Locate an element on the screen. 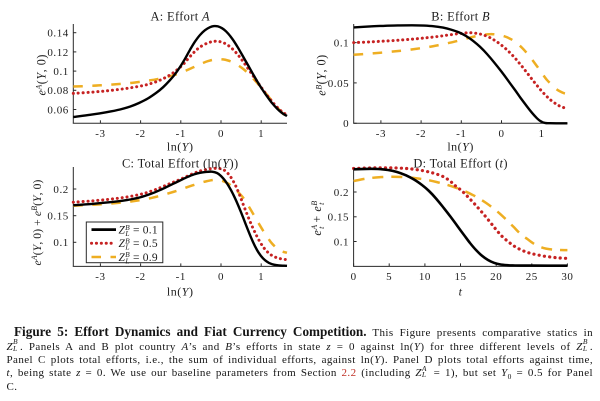  svg-text: 0.06 is located at coordinates (57, 110).